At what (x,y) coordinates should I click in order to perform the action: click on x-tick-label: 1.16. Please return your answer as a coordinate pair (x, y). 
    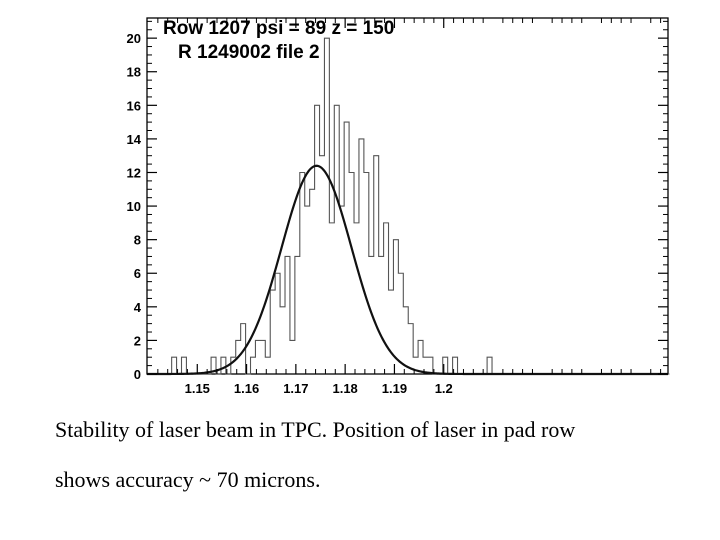
    Looking at the image, I should click on (246, 388).